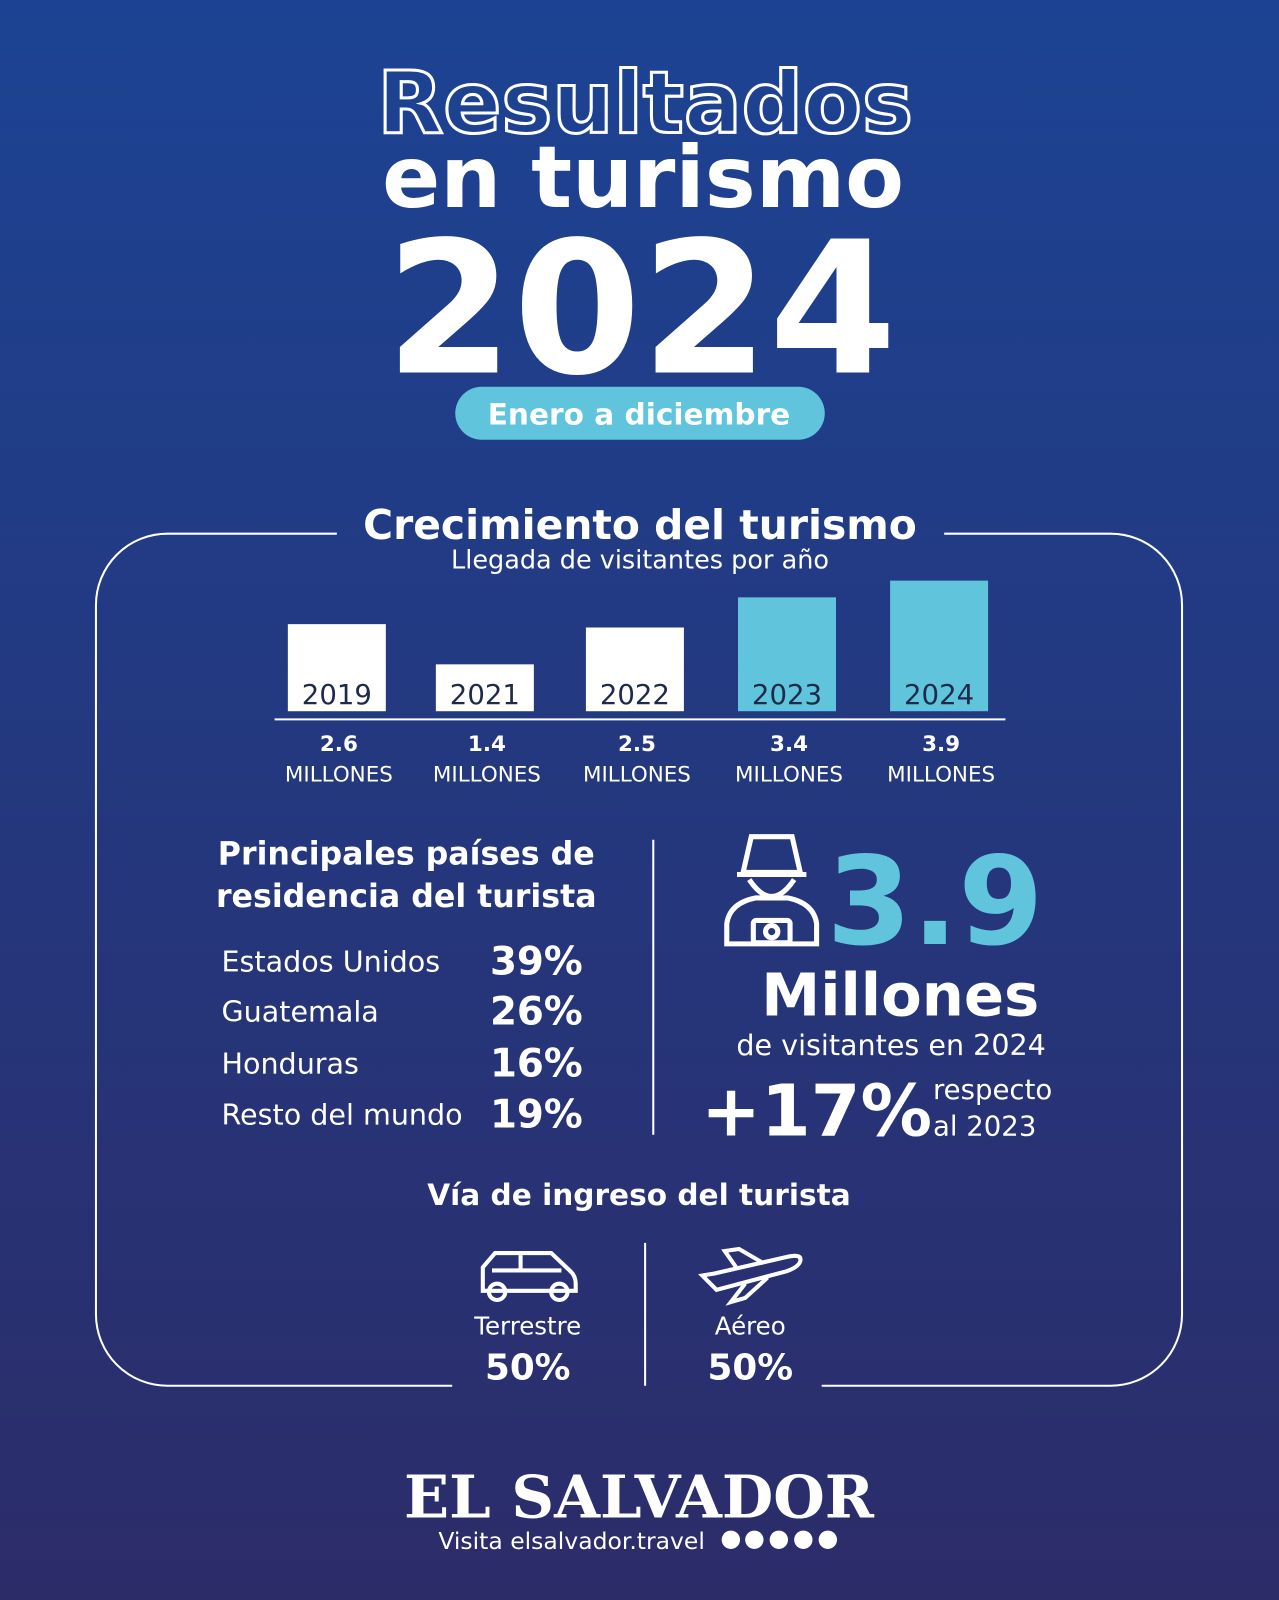  Describe the element at coordinates (645, 104) in the screenshot. I see `title-outline: Resultados` at that location.